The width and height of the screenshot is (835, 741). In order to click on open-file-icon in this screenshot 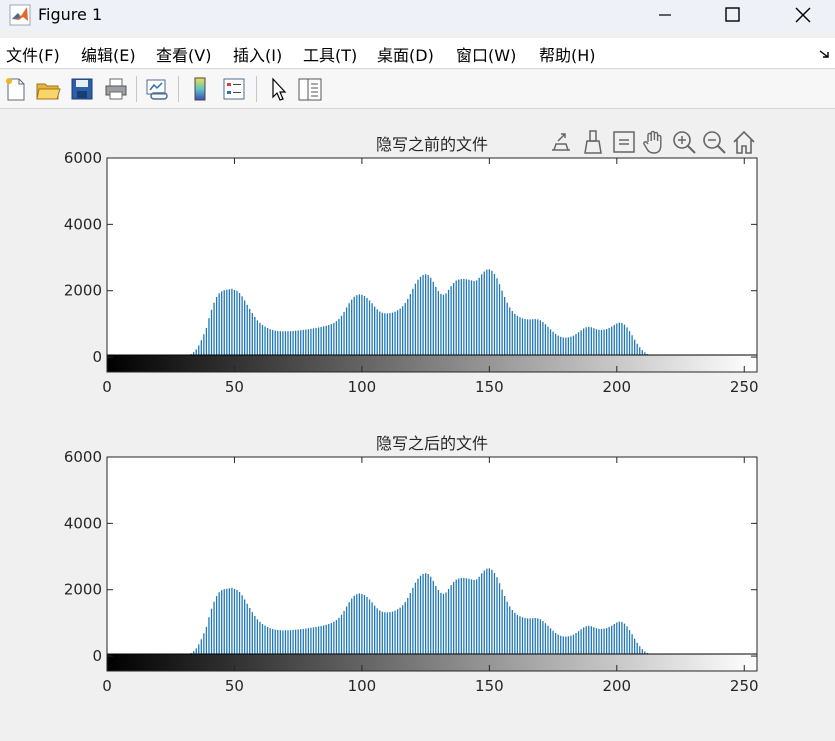, I will do `click(48, 89)`.